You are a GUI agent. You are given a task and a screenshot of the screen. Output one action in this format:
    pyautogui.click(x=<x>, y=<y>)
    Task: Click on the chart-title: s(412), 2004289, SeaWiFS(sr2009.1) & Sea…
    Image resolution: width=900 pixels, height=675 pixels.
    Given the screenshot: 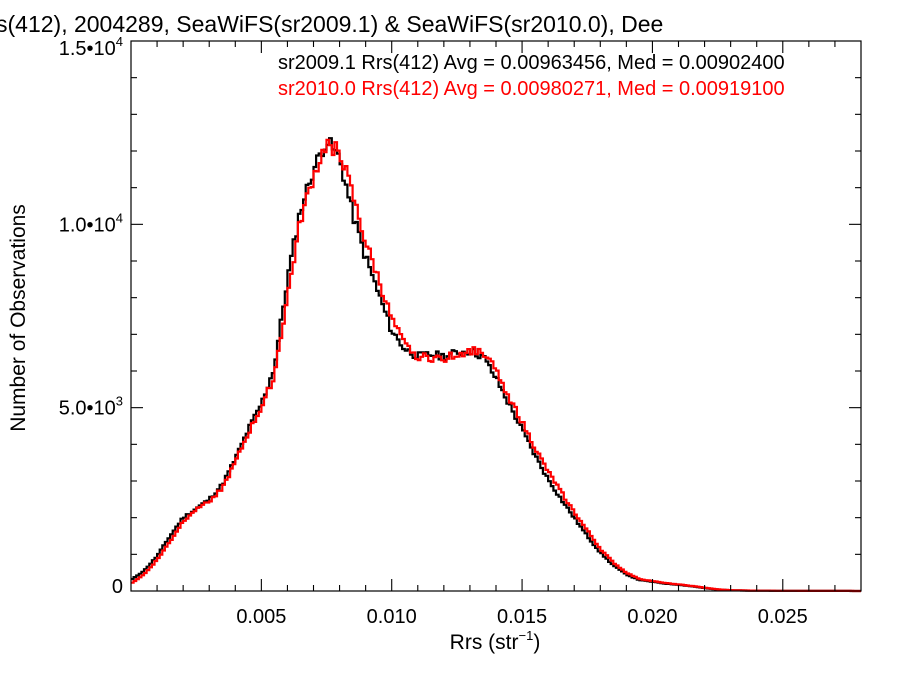 What is the action you would take?
    pyautogui.click(x=331, y=24)
    